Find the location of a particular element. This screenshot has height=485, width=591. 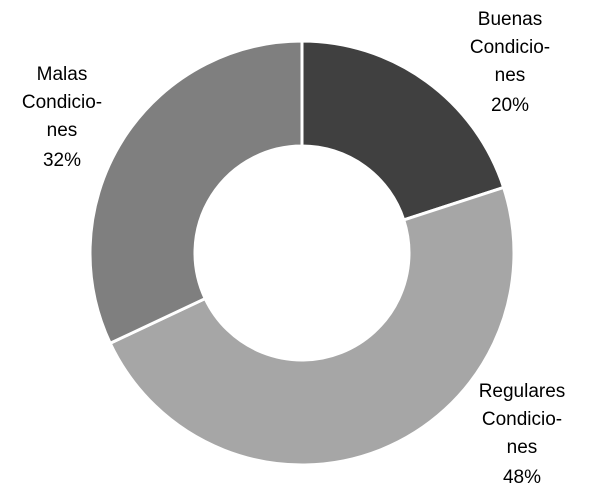

slice-label: Buenas is located at coordinates (510, 19).